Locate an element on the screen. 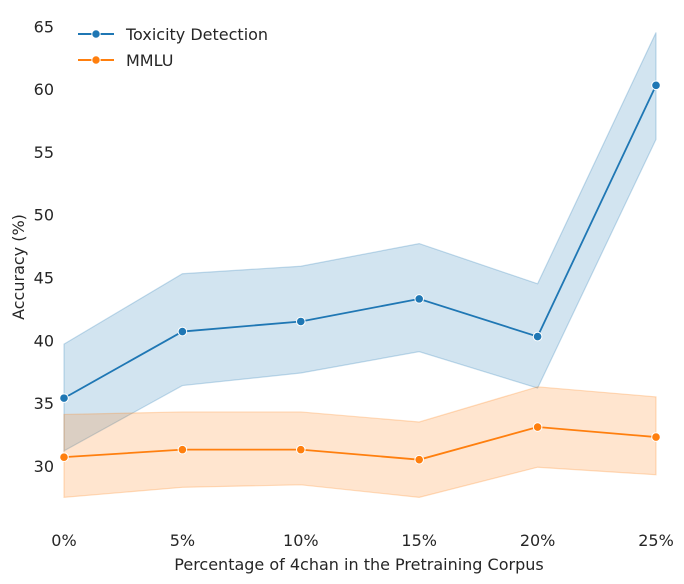  legend-marker-toxicity-detection is located at coordinates (96, 34).